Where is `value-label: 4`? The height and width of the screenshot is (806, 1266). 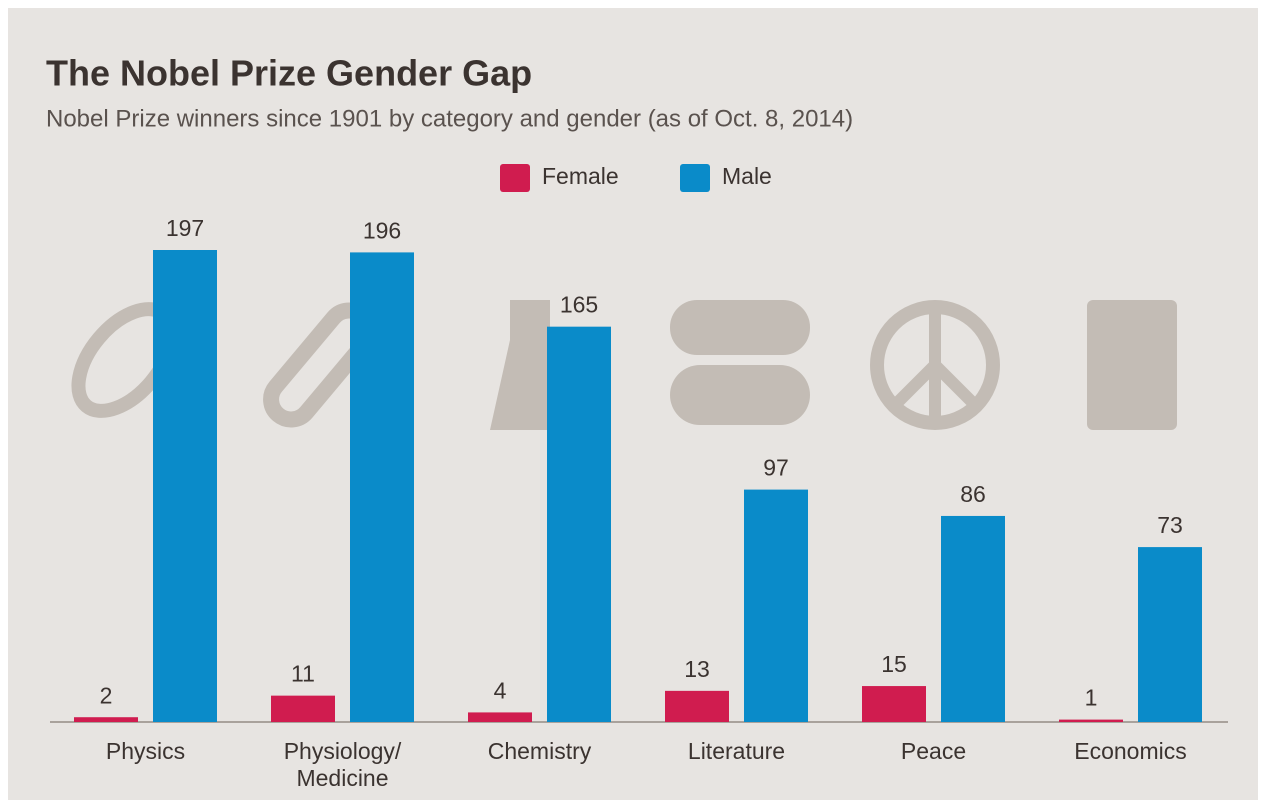 value-label: 4 is located at coordinates (500, 690).